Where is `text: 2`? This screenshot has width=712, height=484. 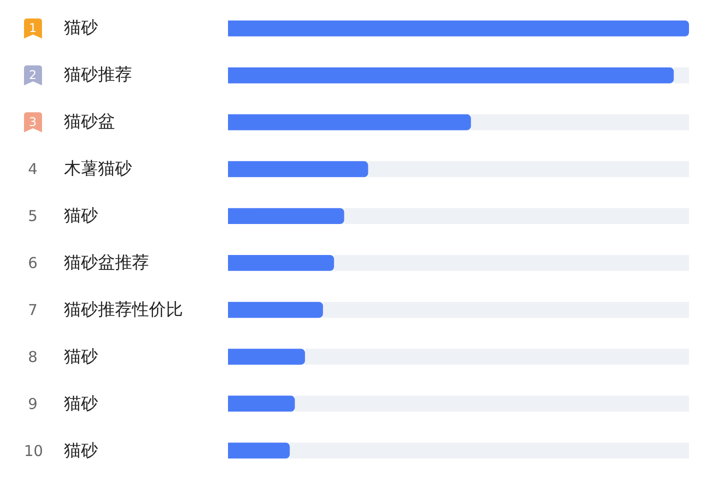 text: 2 is located at coordinates (33, 75).